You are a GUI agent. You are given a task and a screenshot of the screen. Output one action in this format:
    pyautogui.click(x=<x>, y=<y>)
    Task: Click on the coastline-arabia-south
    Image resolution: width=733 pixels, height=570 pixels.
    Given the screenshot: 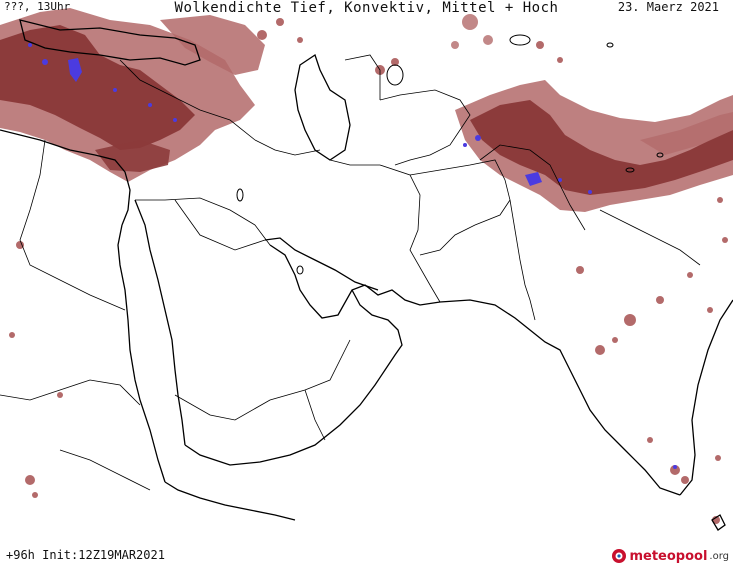 What is the action you would take?
    pyautogui.click(x=293, y=377)
    